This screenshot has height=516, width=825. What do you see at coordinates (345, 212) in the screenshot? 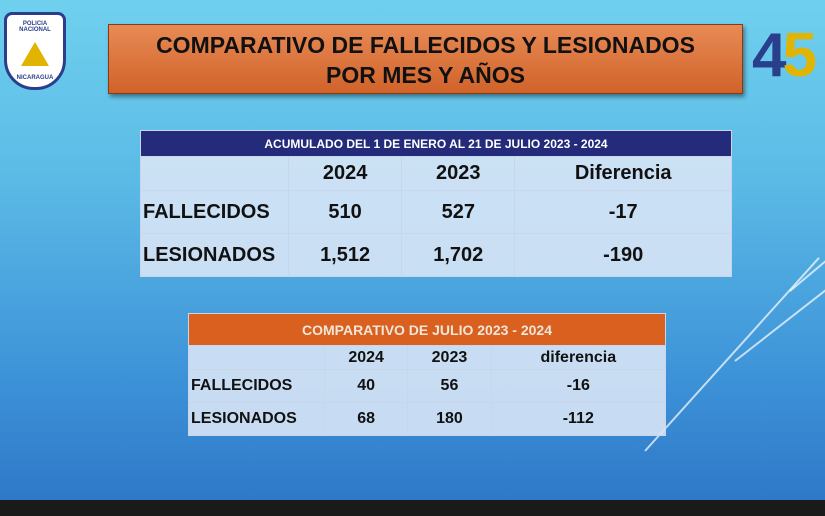
I see `cell: 510` at bounding box center [345, 212].